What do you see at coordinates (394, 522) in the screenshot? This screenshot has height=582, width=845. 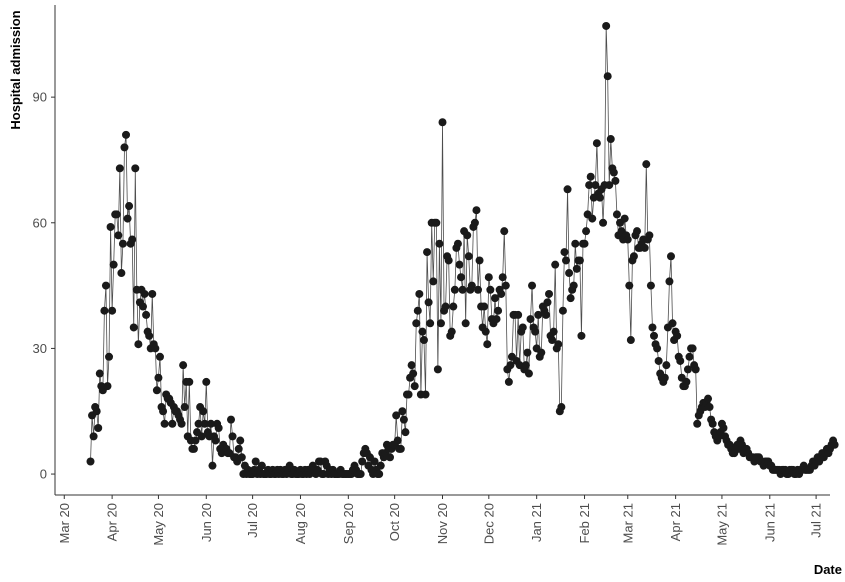 I see `x-tick-label: Oct 20` at bounding box center [394, 522].